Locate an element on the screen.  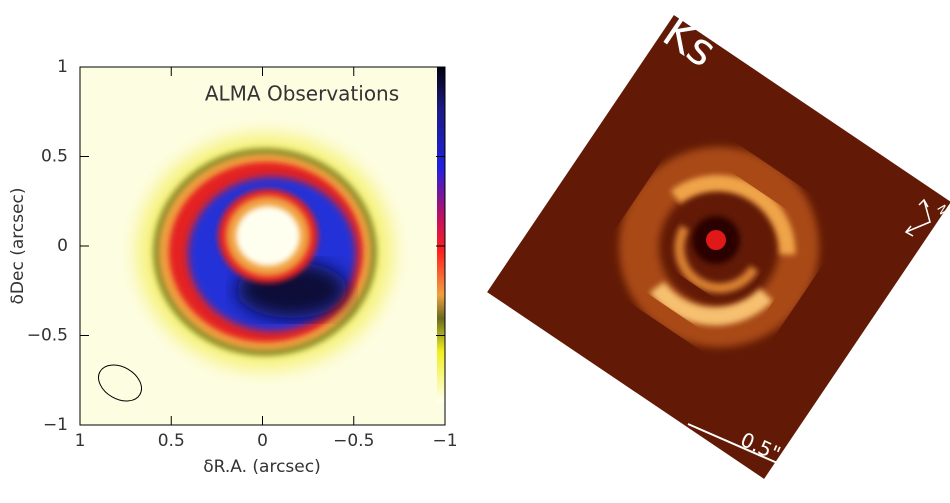
x-tick-label: −0.5 is located at coordinates (353, 441).